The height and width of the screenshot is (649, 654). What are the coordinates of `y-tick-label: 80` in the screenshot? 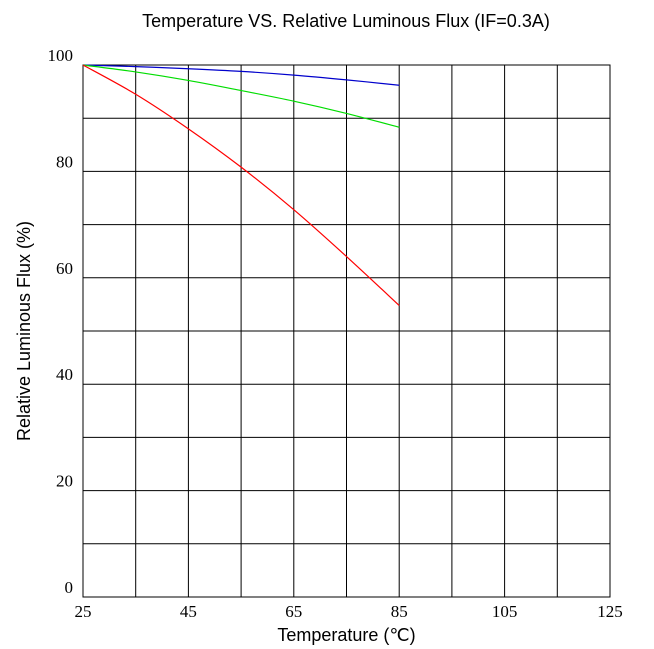 It's located at (64, 161).